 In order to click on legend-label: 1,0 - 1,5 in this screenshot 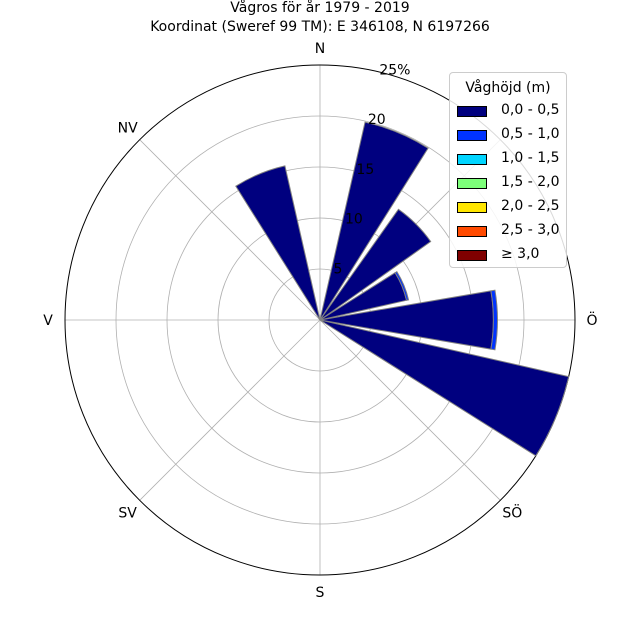, I will do `click(530, 158)`.